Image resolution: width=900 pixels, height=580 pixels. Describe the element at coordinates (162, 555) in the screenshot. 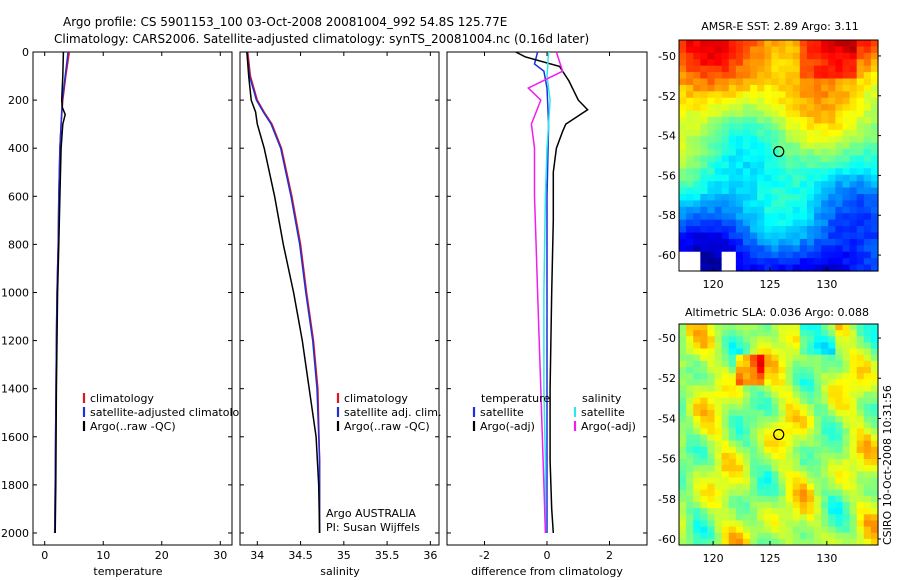

I see `xtick-label: 20` at that location.